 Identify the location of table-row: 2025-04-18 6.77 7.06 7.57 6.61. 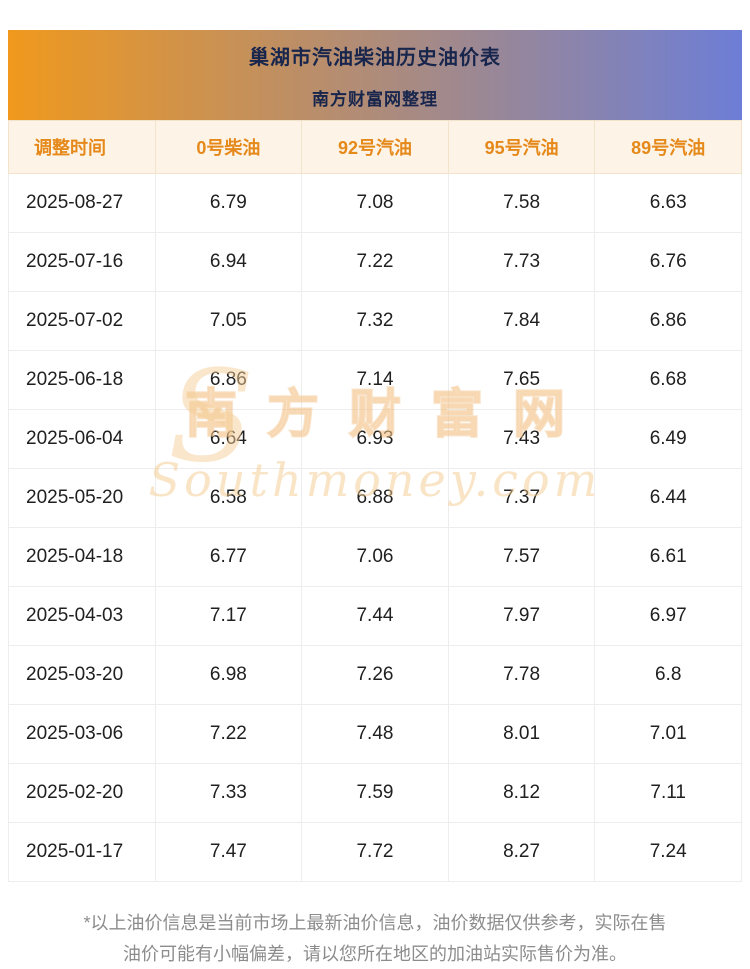
(375, 557).